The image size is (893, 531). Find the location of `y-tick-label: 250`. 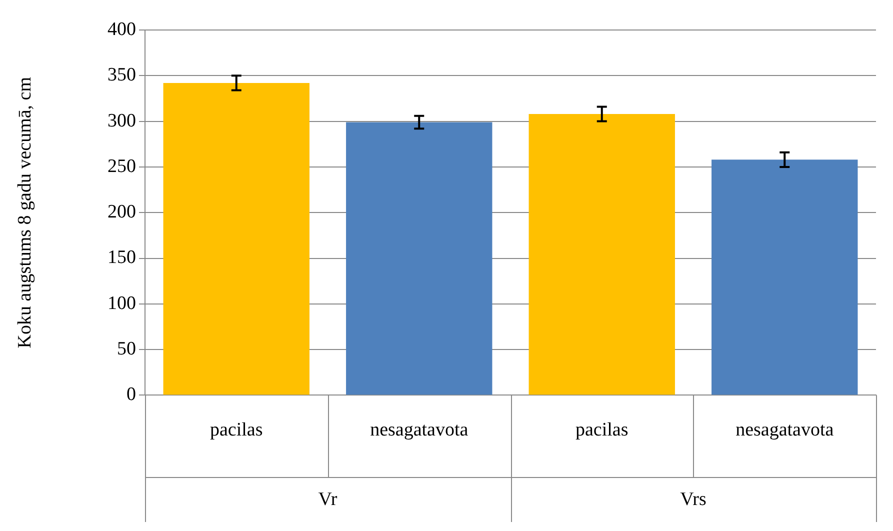

y-tick-label: 250 is located at coordinates (122, 166).